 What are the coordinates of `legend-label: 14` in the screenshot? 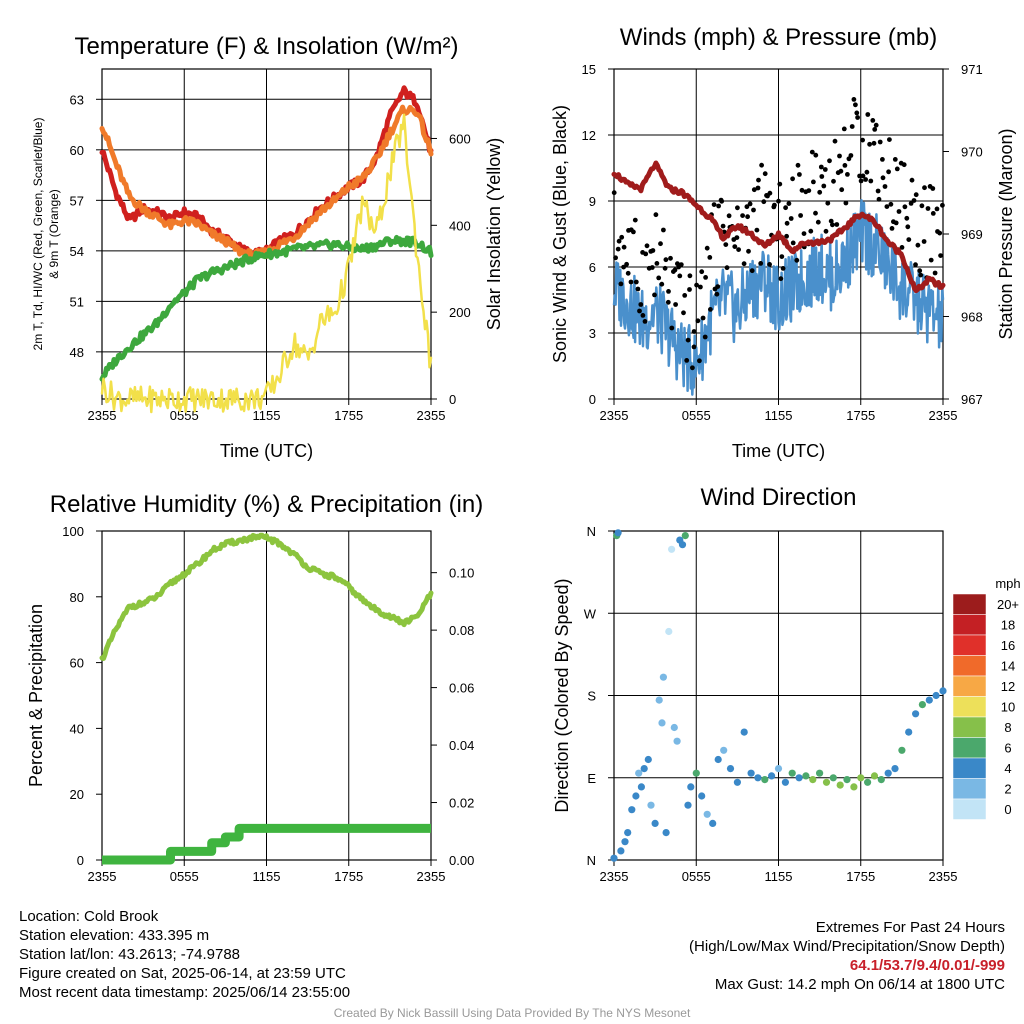 It's located at (1008, 666).